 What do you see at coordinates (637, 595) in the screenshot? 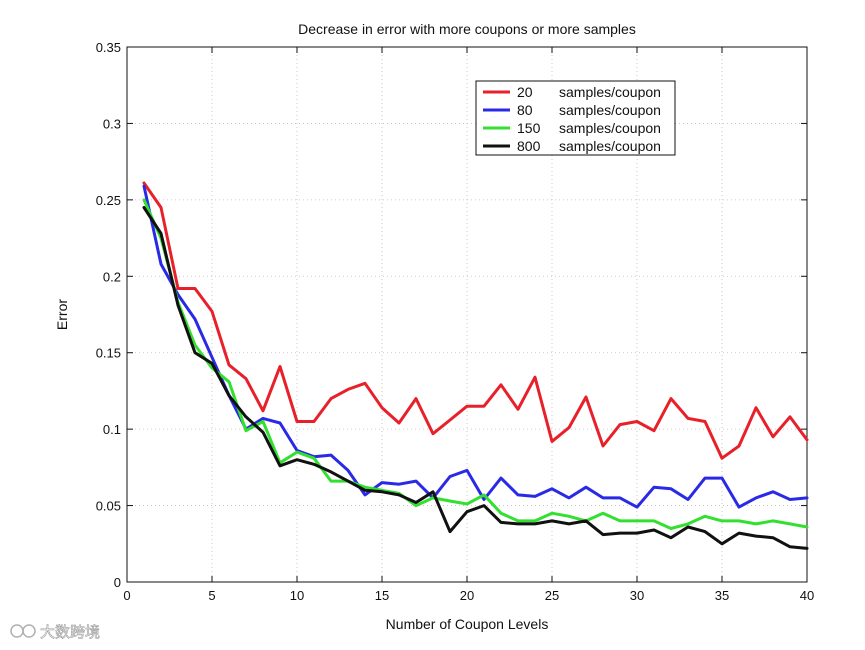
I see `x-tick-label: 30` at bounding box center [637, 595].